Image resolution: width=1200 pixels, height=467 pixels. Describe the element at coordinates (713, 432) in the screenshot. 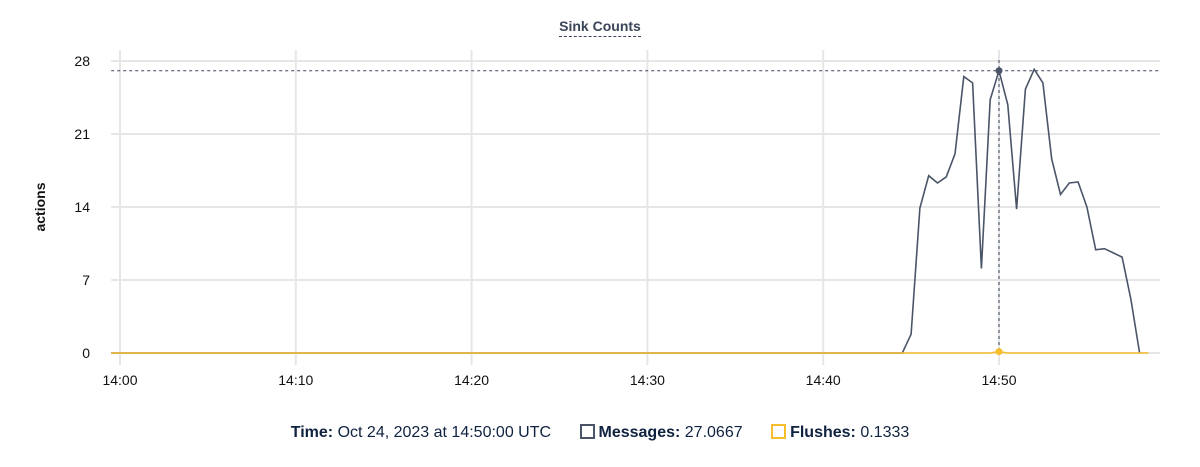

I see `messages-value: 27.0667` at that location.